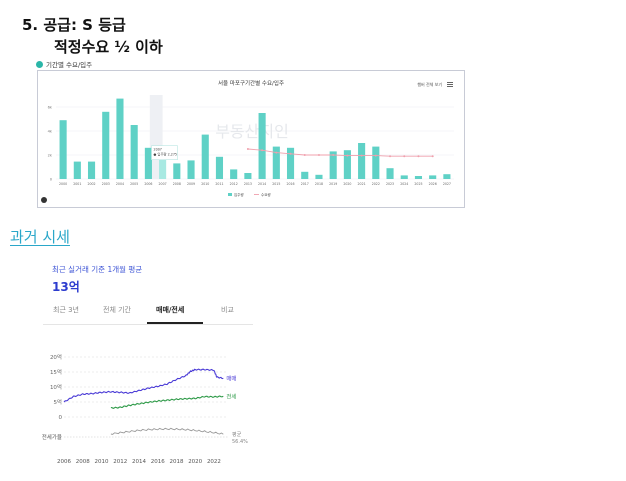 The width and height of the screenshot is (626, 481). I want to click on chart1-x-tick: 2023, so click(390, 184).